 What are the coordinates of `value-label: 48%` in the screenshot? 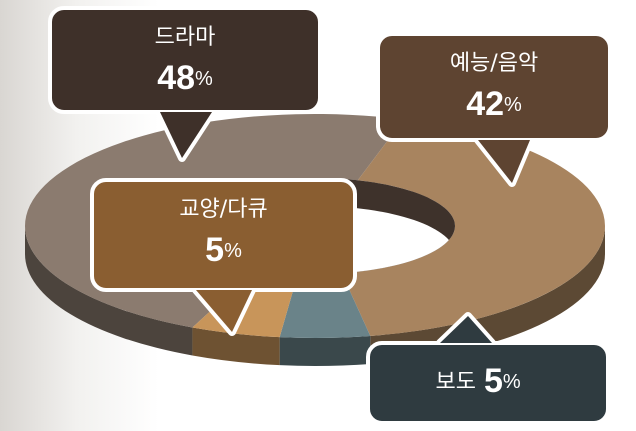 It's located at (185, 78).